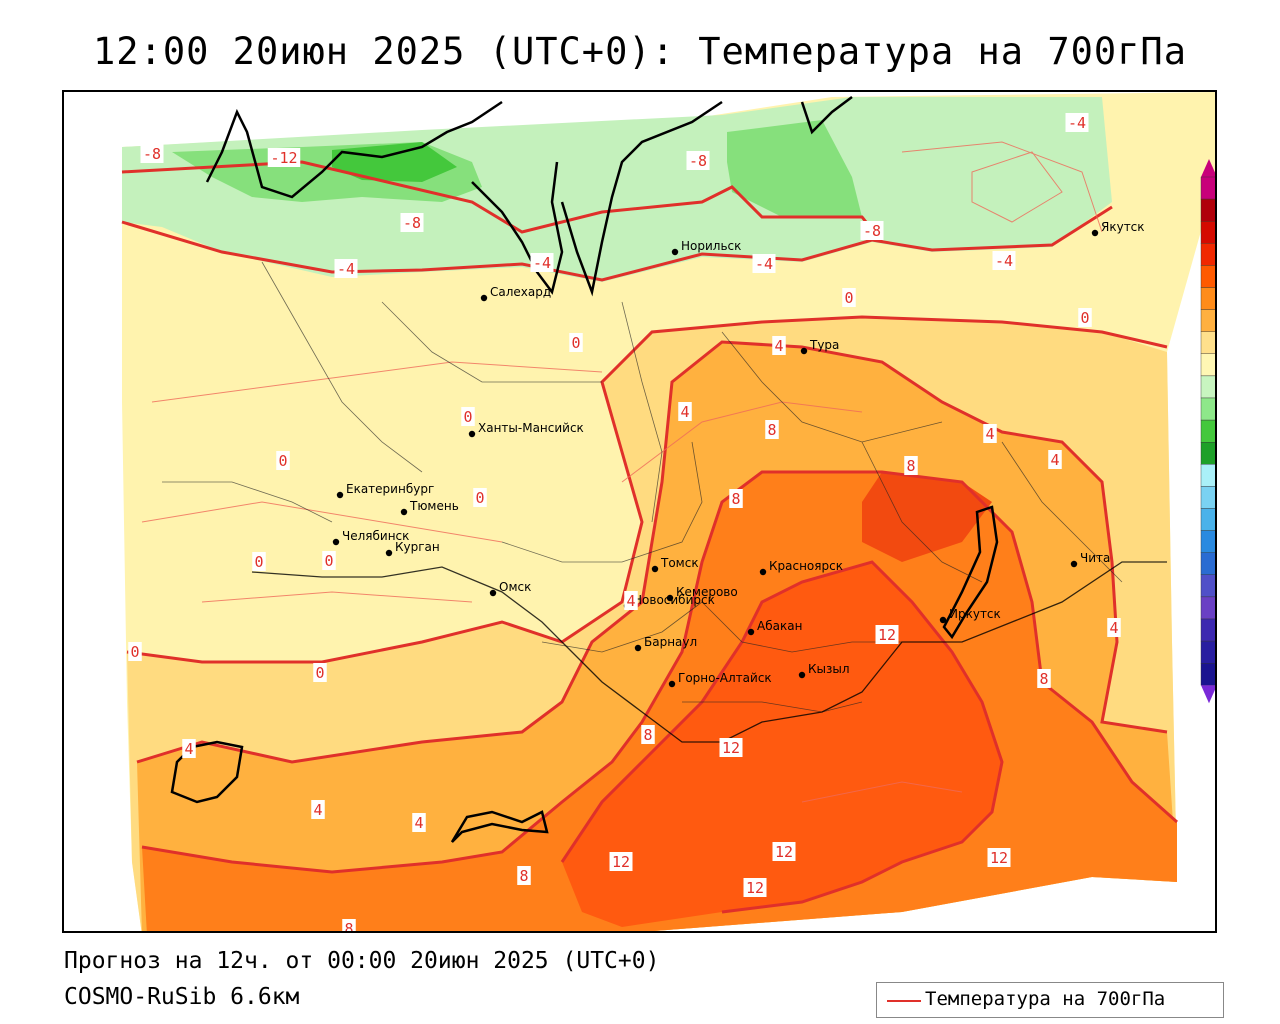  Describe the element at coordinates (515, 587) in the screenshot. I see `city-label: Омск` at that location.